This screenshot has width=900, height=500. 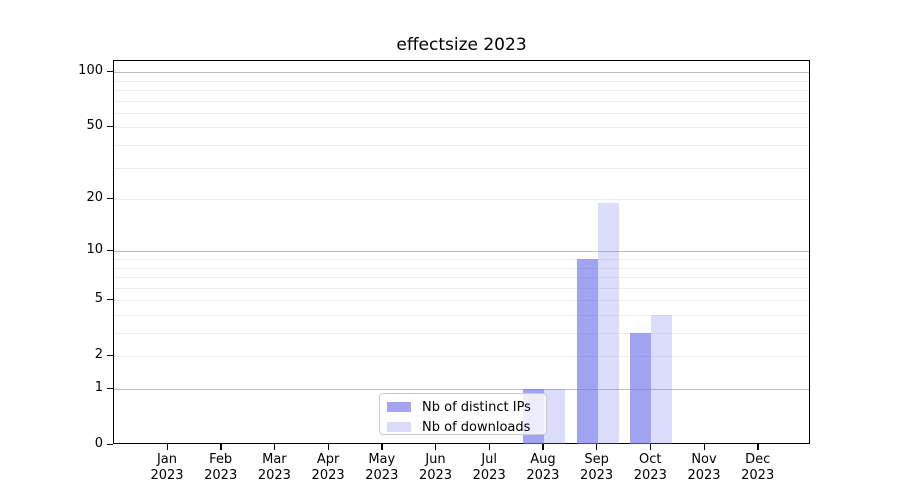 I want to click on x-tick-label-mar: Mar 2023, so click(x=274, y=468).